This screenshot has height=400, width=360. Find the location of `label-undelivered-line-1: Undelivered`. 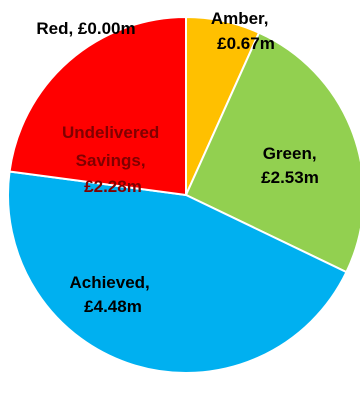

label-undelivered-line-1: Undelivered is located at coordinates (110, 132).